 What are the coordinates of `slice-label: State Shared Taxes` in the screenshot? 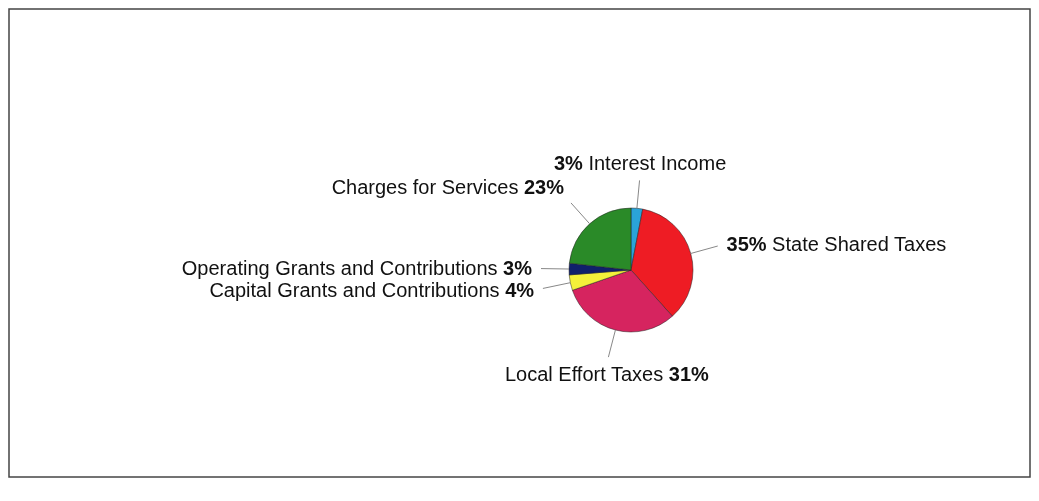 It's located at (856, 244).